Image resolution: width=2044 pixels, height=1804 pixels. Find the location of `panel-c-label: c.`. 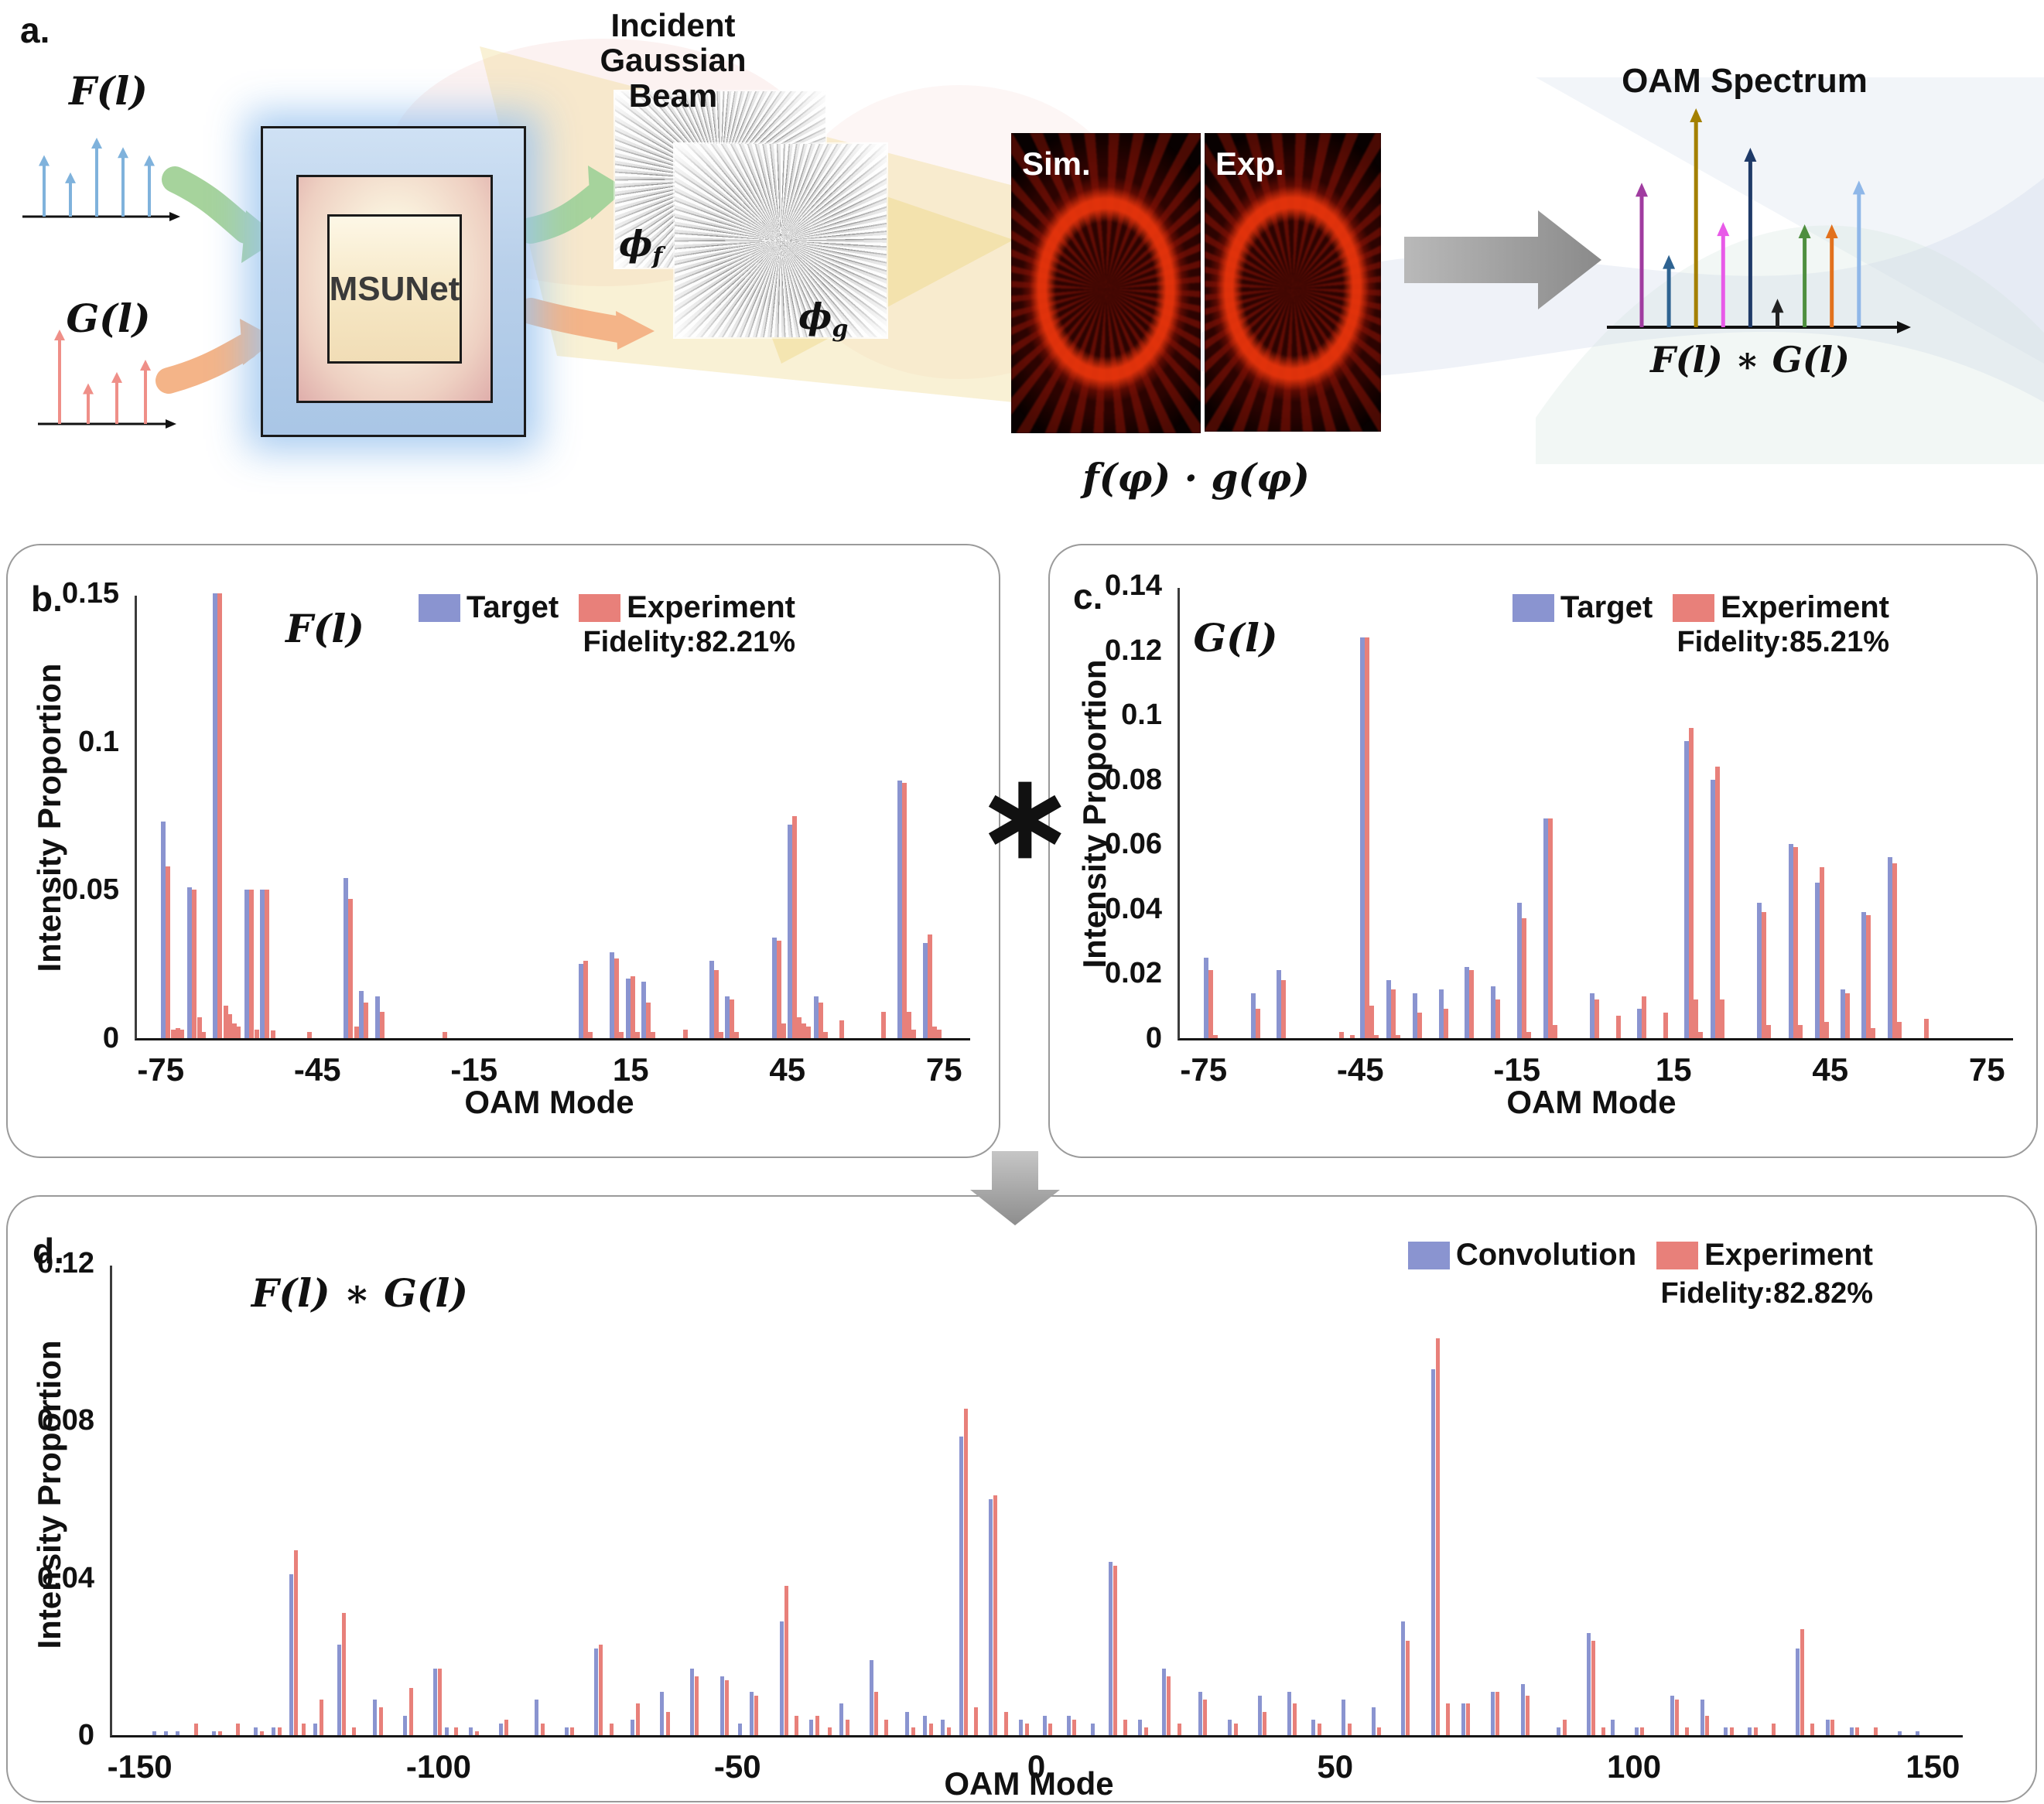

panel-c-label: c. is located at coordinates (1088, 597).